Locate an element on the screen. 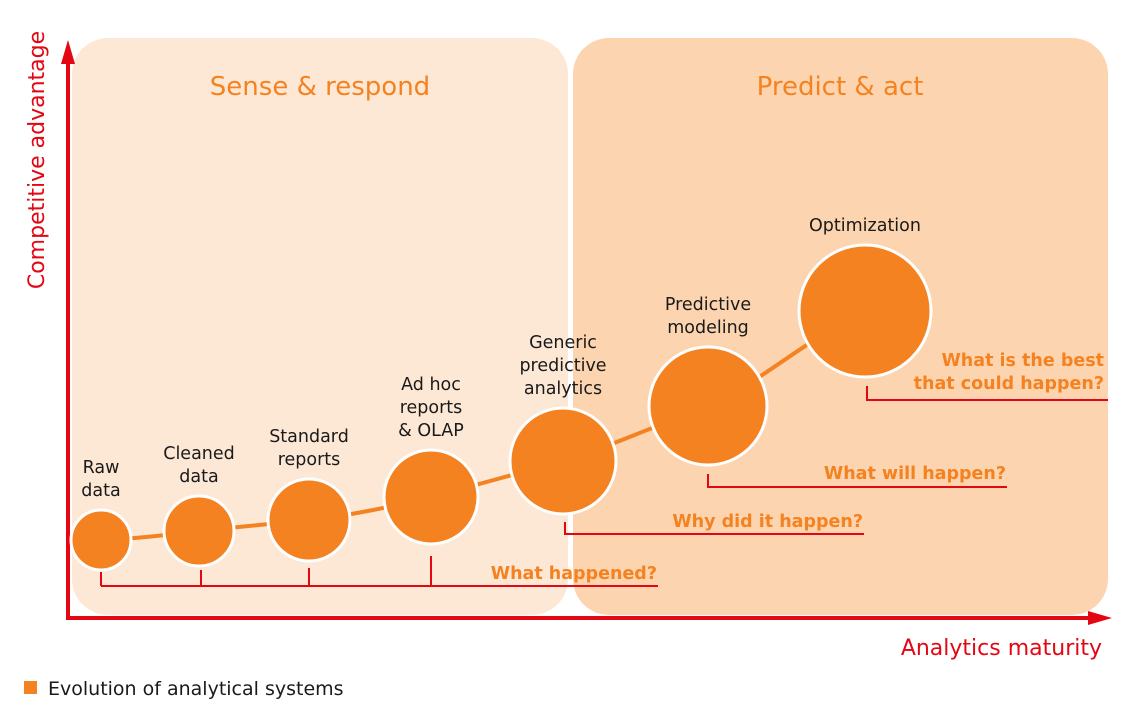 This screenshot has width=1138, height=722. legend-label: Evolution of analytical systems is located at coordinates (196, 689).